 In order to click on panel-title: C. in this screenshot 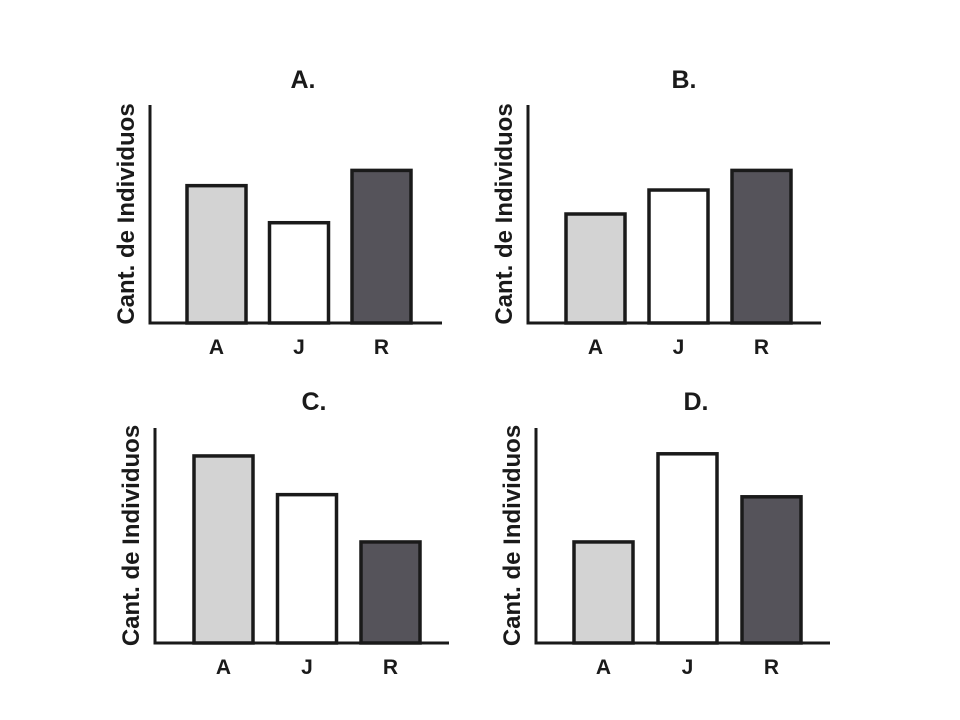, I will do `click(314, 402)`.